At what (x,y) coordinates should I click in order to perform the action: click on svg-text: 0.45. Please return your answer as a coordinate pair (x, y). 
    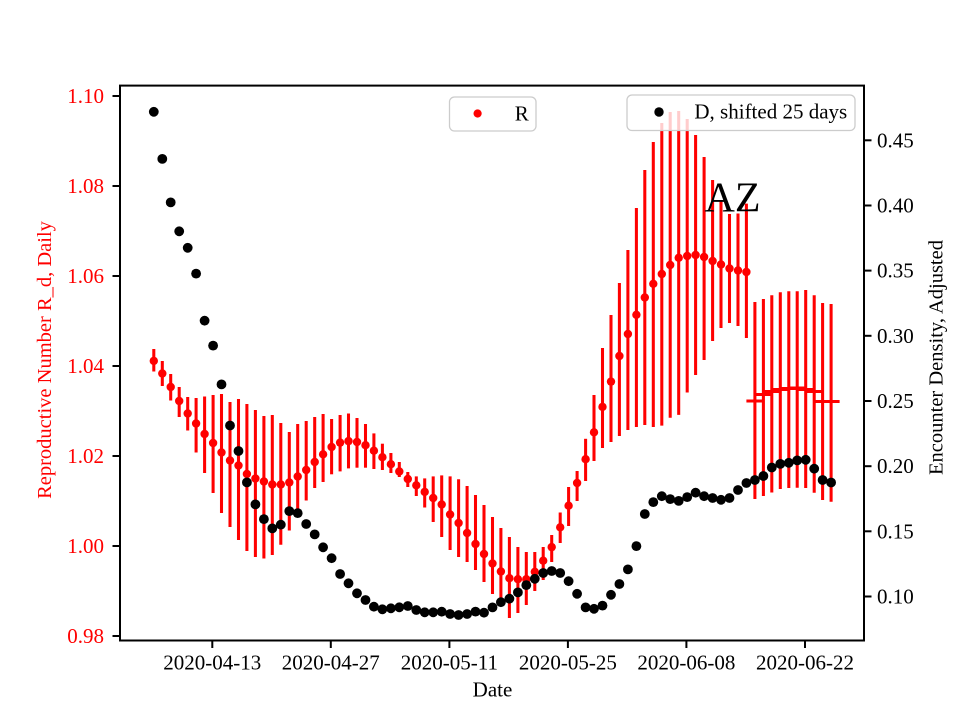
    Looking at the image, I should click on (895, 140).